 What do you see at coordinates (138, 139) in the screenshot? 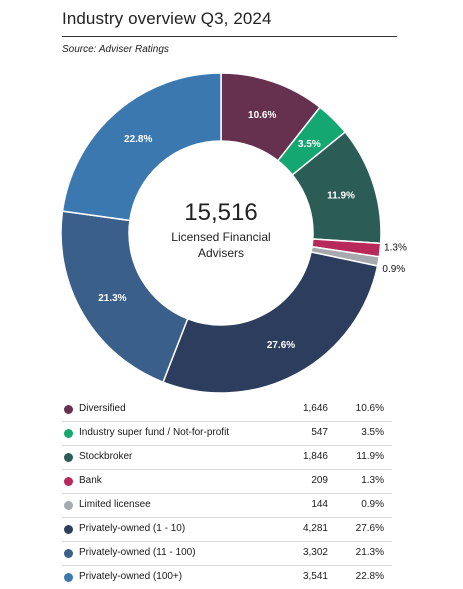
I see `slice-label-privately-owned-100: 22.8%` at bounding box center [138, 139].